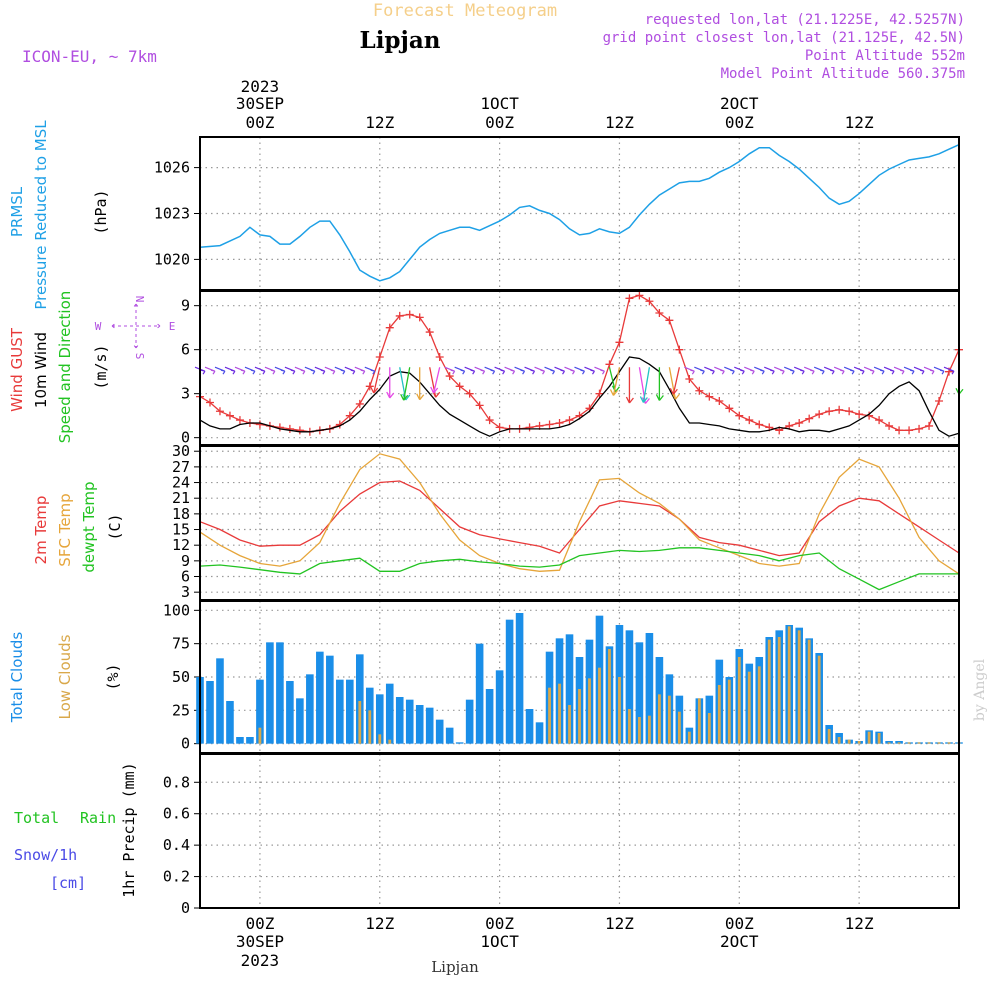  Describe the element at coordinates (181, 451) in the screenshot. I see `y-tick-label: 30` at that location.